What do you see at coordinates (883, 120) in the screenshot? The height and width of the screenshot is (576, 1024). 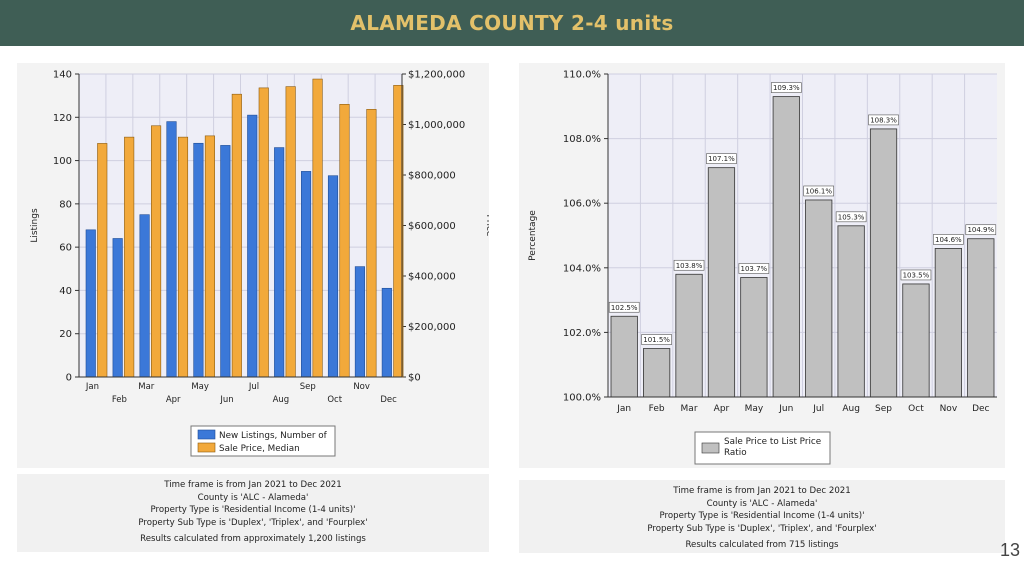 I see `data-label: 108.3%` at bounding box center [883, 120].